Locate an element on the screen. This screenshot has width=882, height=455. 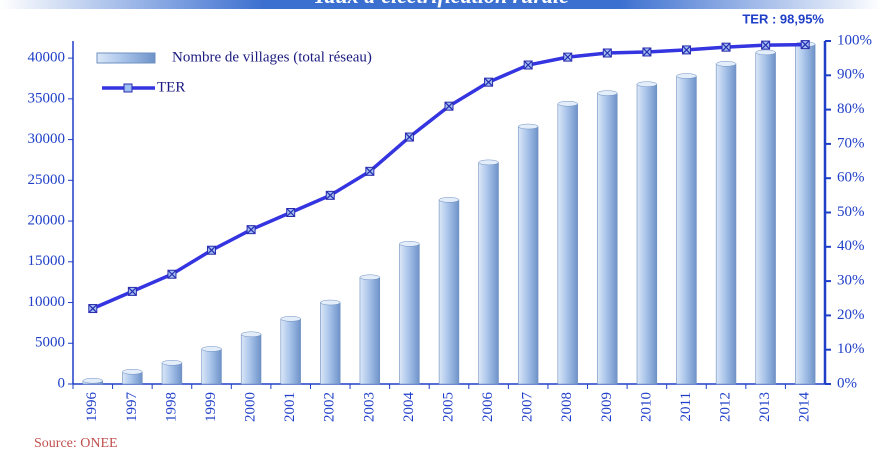
y2-tick-label: 90% is located at coordinates (851, 75).